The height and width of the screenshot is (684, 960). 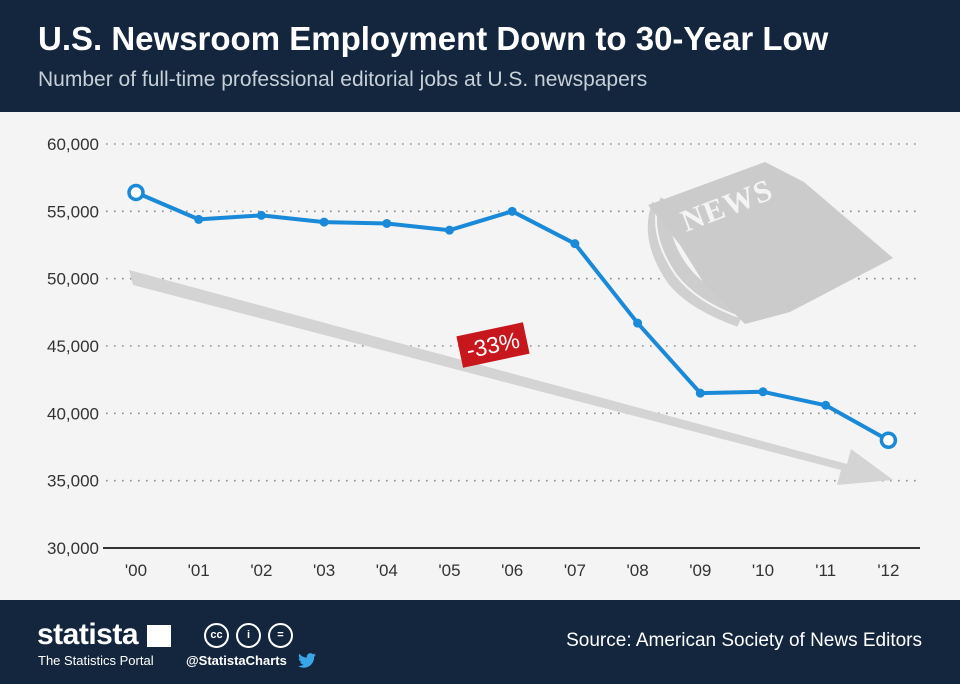 What do you see at coordinates (199, 570) in the screenshot?
I see `x-tick-label: '01` at bounding box center [199, 570].